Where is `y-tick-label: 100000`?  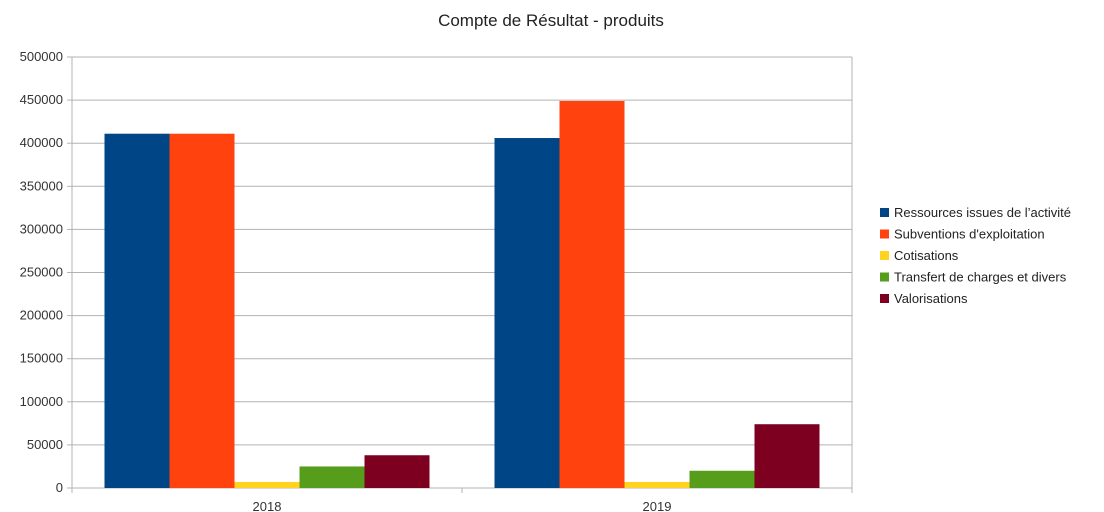 y-tick-label: 100000 is located at coordinates (41, 401).